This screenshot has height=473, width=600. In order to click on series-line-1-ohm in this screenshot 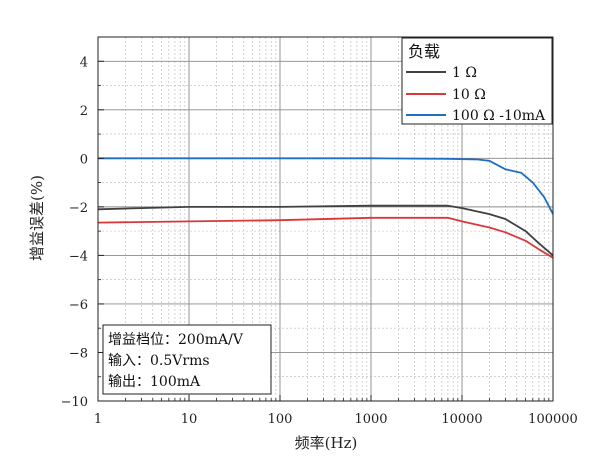, I will do `click(325, 230)`.